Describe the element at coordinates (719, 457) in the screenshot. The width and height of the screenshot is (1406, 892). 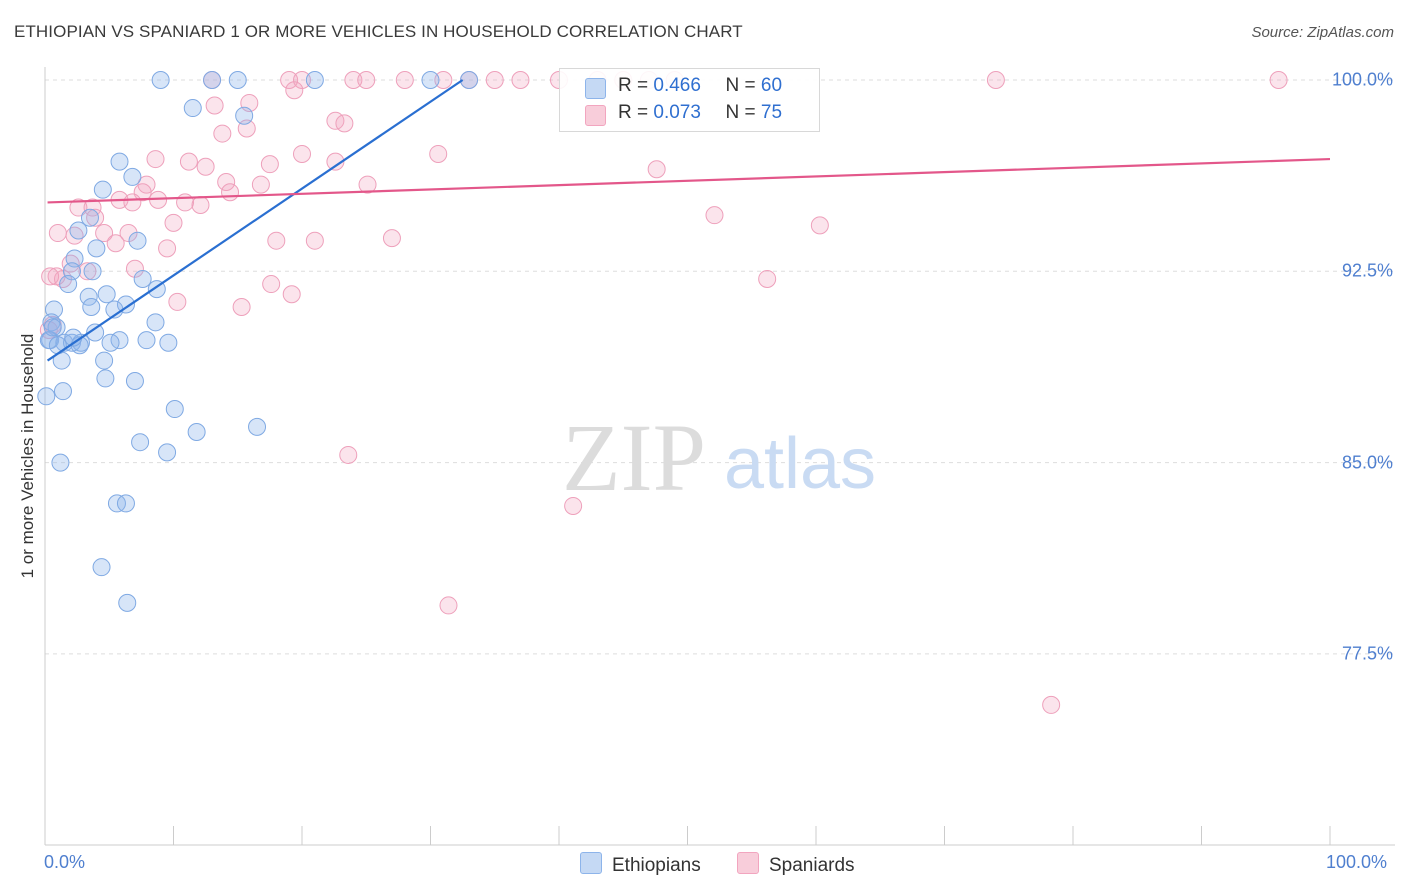
I see `watermark: ZIP atlas` at that location.